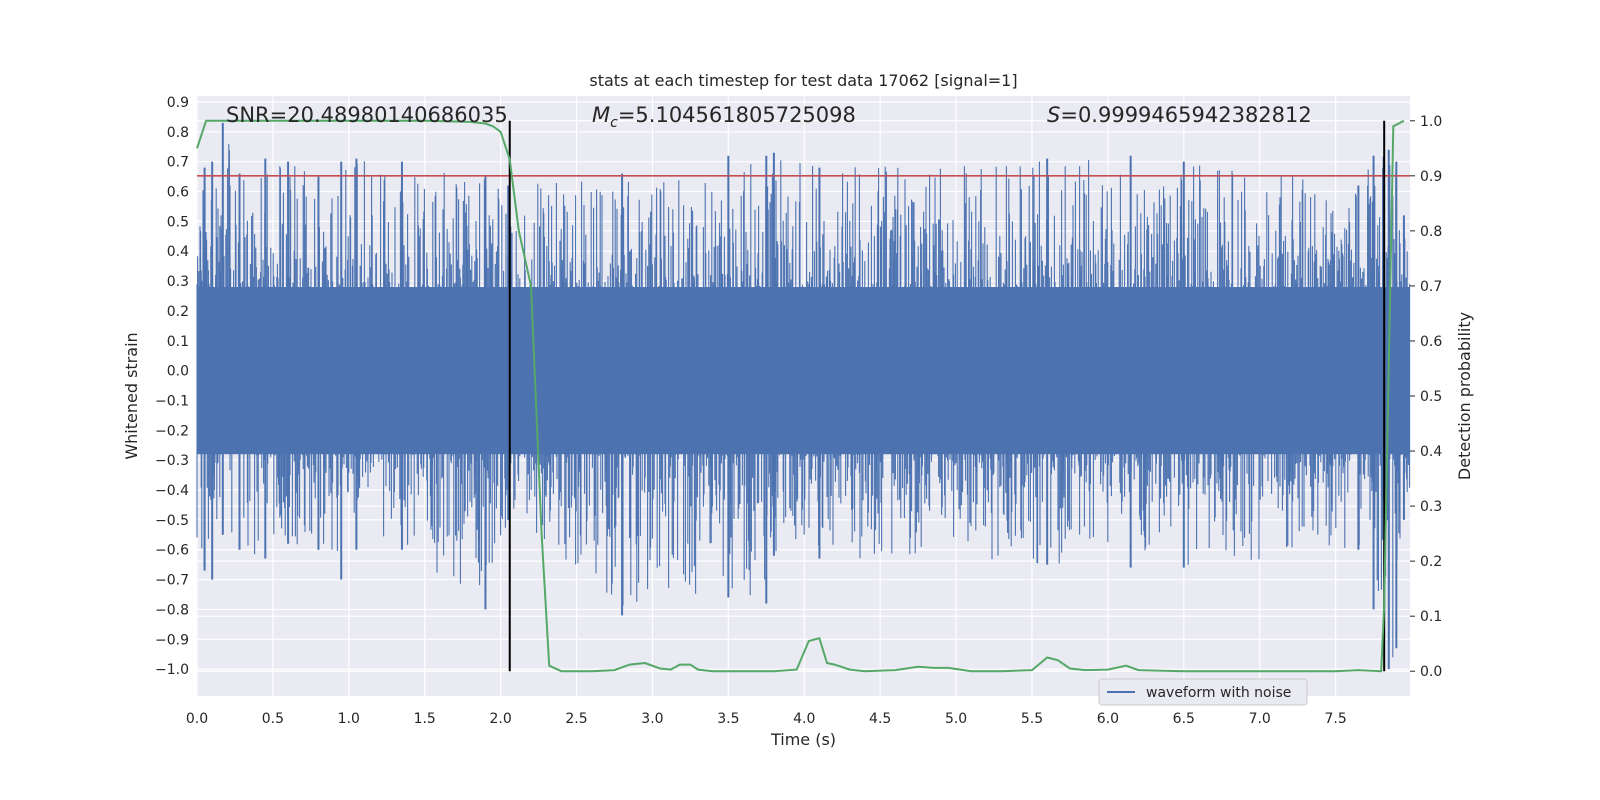  Describe the element at coordinates (178, 163) in the screenshot. I see `y-tick-label: 0.7` at that location.